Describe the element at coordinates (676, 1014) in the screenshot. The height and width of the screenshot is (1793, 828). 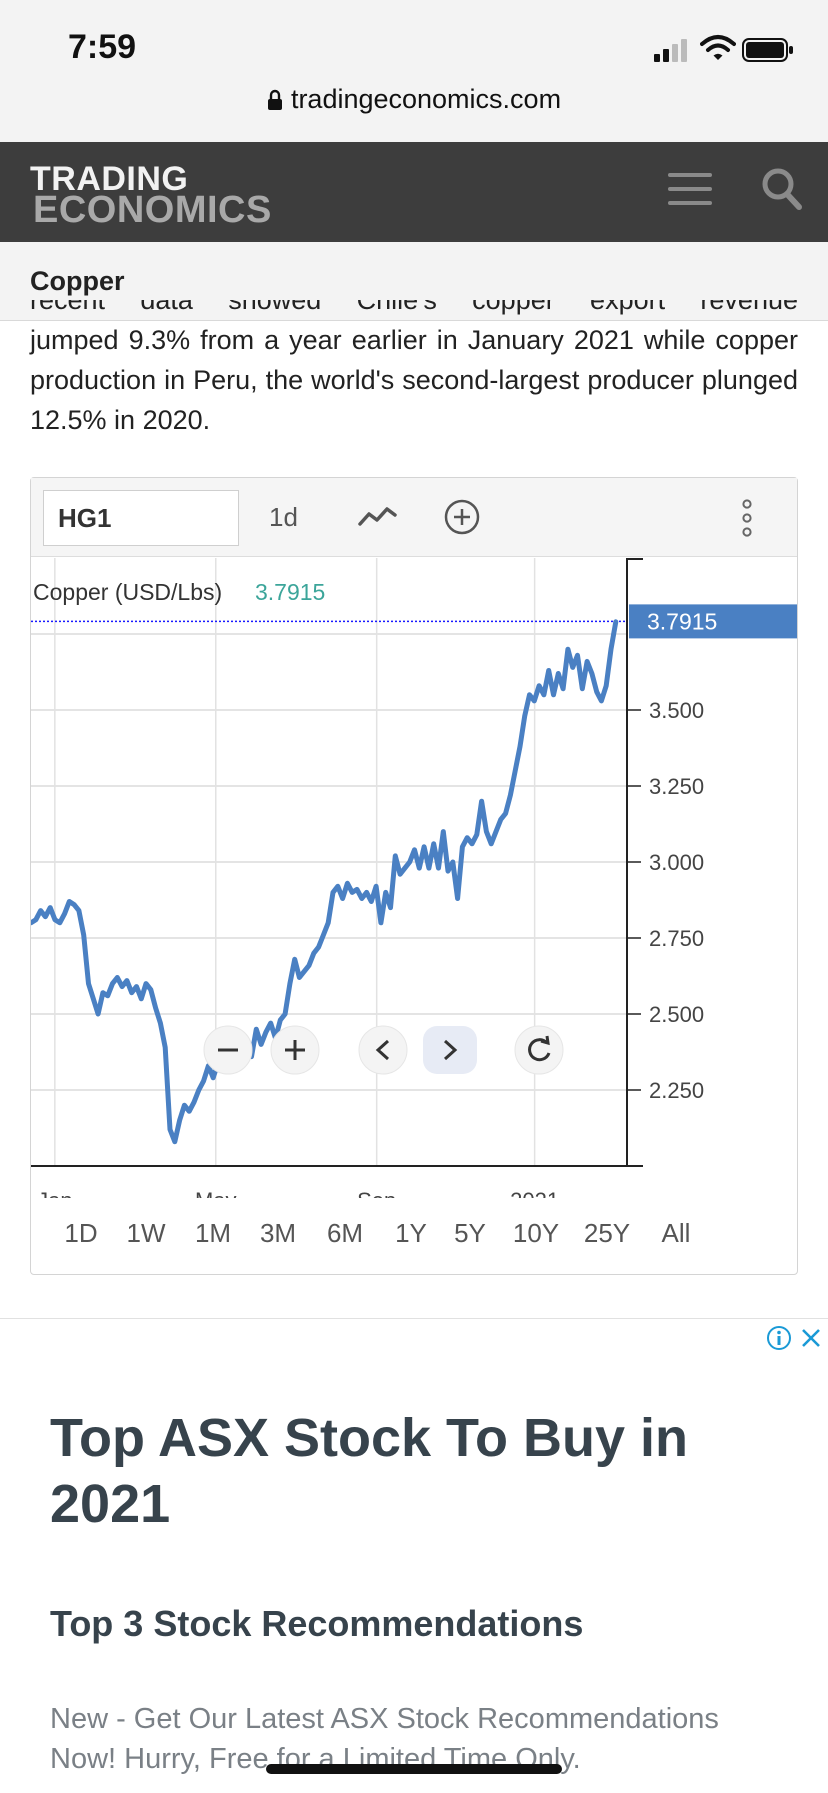
I see `y-tick-label: 2.500` at that location.